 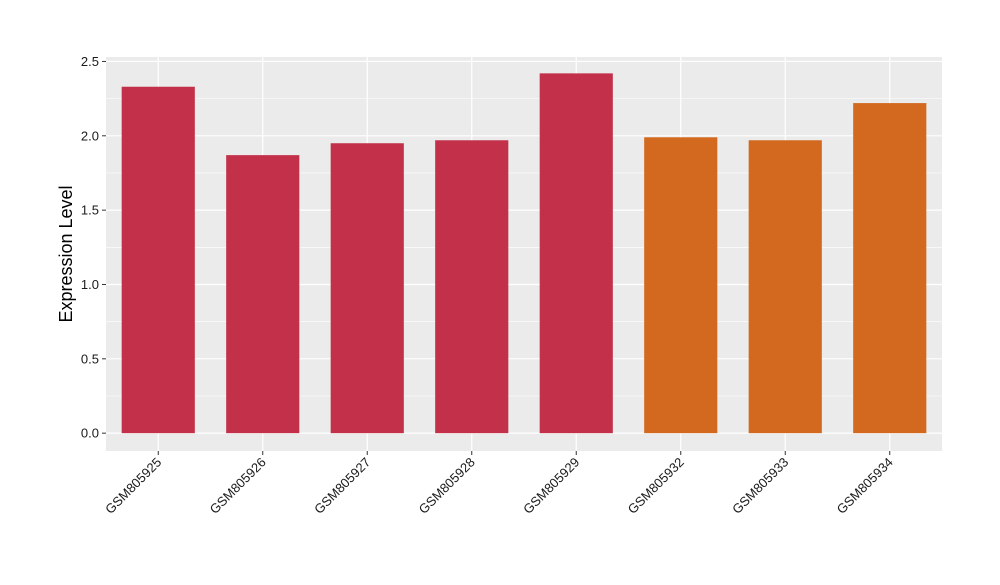 What do you see at coordinates (90, 135) in the screenshot?
I see `y-tick-label: 2.0` at bounding box center [90, 135].